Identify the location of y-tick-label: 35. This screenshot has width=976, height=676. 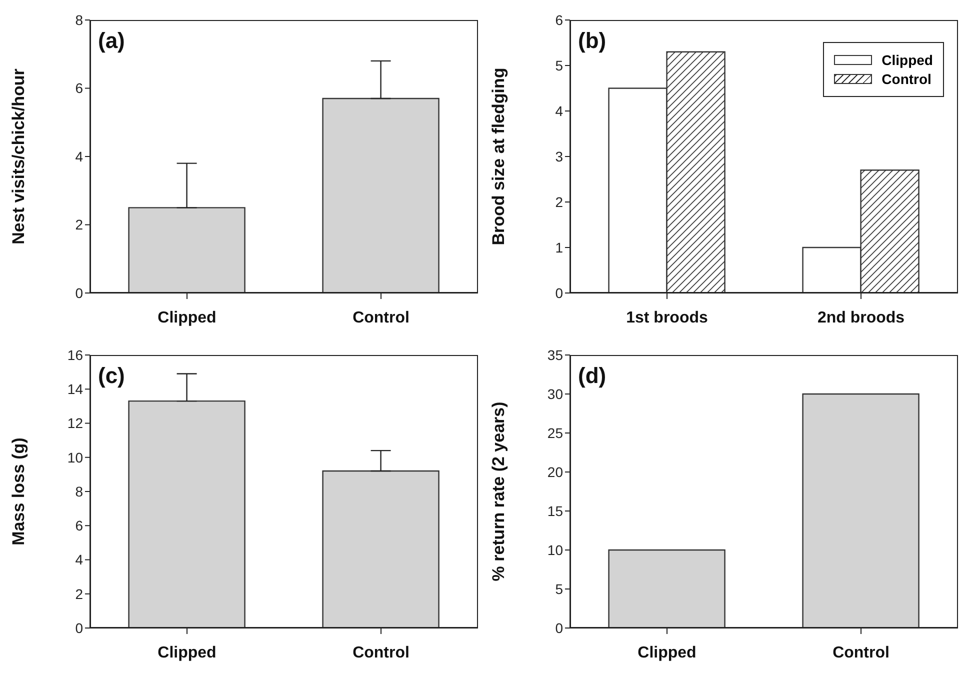
(555, 354).